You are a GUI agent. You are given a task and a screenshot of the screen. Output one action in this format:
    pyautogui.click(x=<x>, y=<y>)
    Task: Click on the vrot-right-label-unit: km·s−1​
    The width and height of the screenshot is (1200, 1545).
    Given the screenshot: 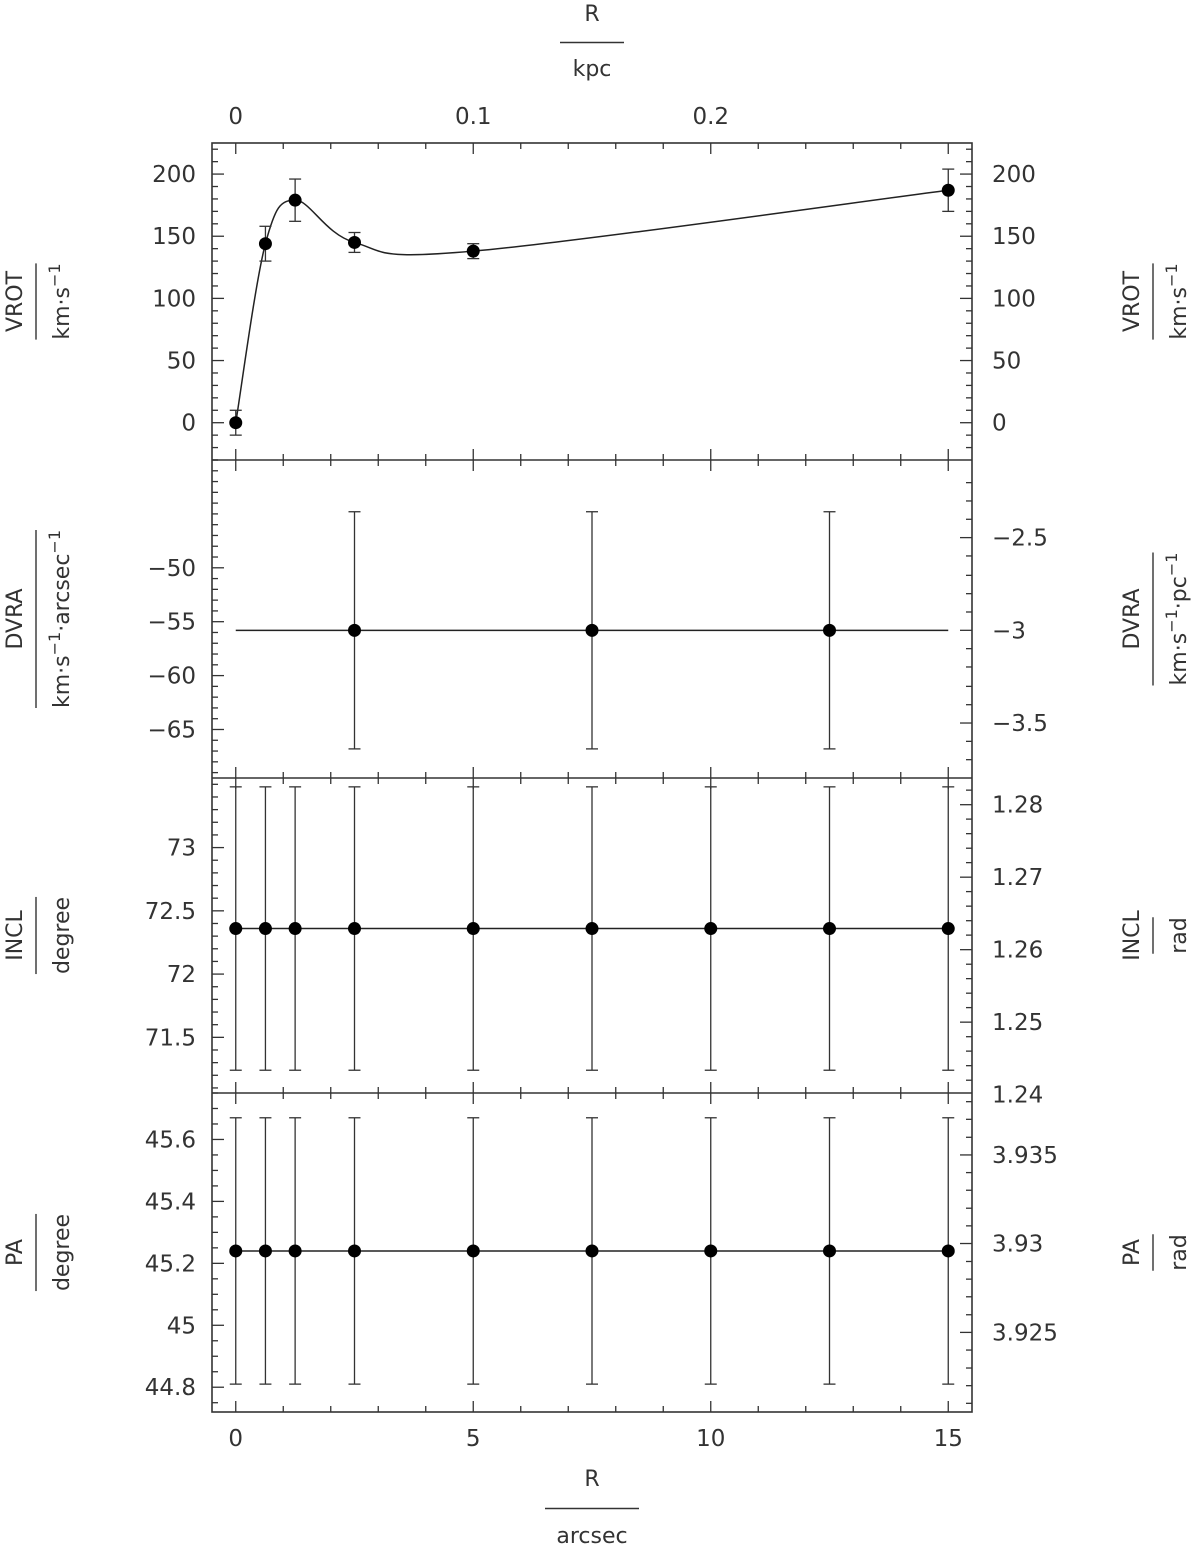 What is the action you would take?
    pyautogui.click(x=1177, y=301)
    